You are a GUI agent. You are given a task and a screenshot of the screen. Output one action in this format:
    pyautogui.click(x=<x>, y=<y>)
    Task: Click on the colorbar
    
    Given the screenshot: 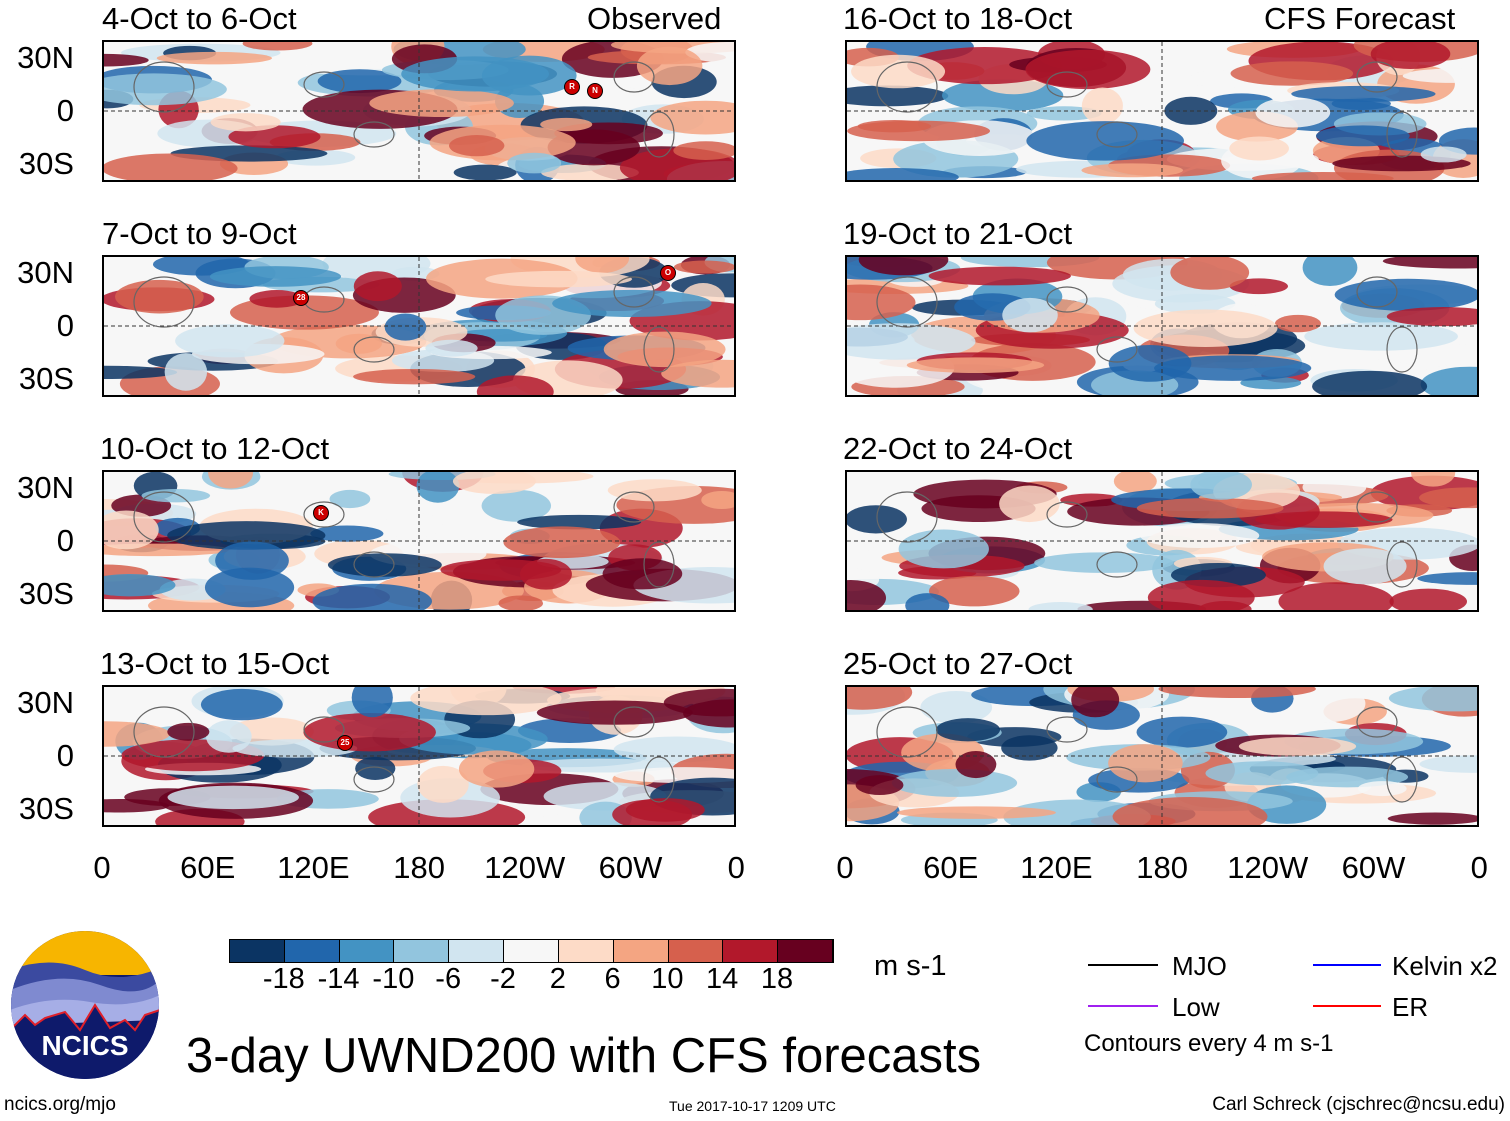 What is the action you would take?
    pyautogui.click(x=531, y=951)
    